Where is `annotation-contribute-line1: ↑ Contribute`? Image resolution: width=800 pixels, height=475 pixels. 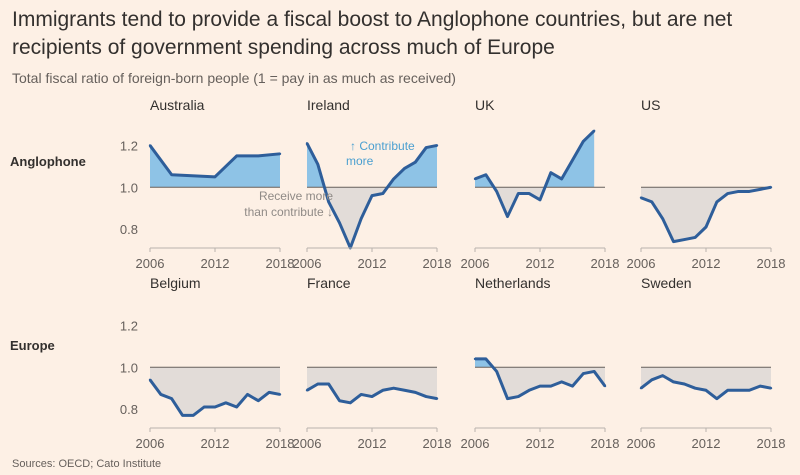 annotation-contribute-line1: ↑ Contribute is located at coordinates (382, 146).